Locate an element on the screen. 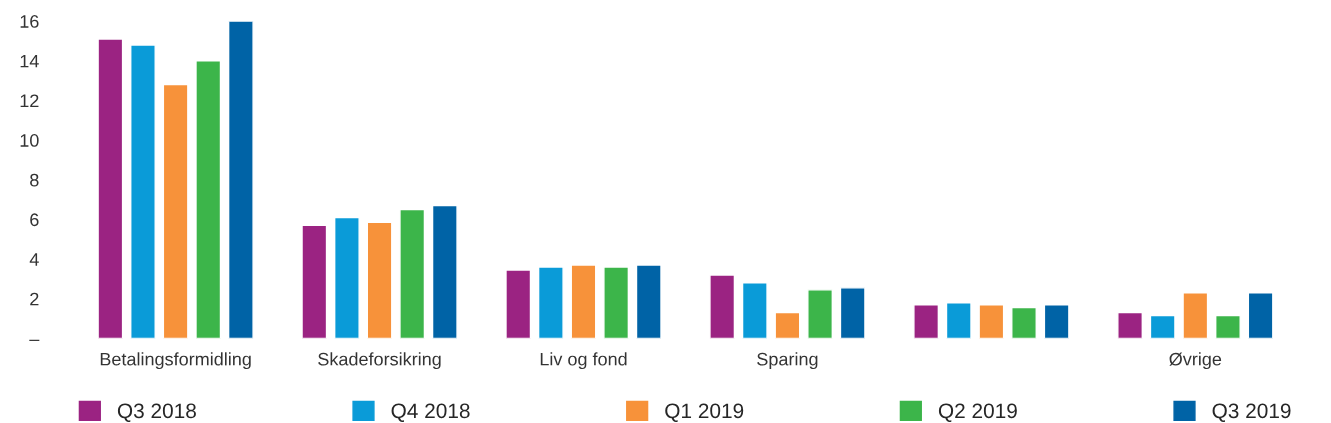 The width and height of the screenshot is (1331, 423). y-tick-label: 16 is located at coordinates (29, 21).